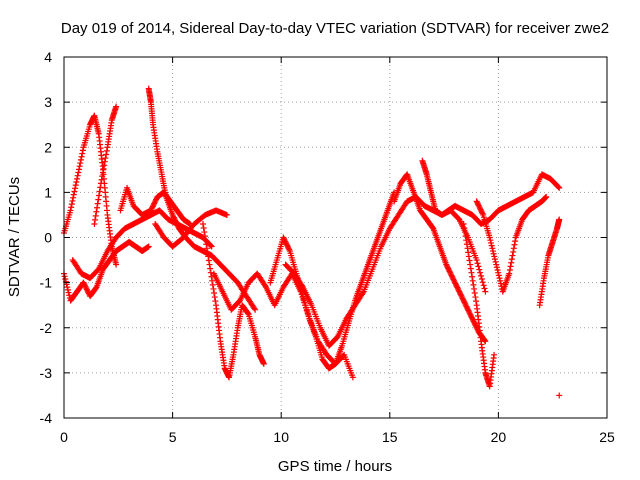 Image resolution: width=640 pixels, height=480 pixels. I want to click on y-tick-label: 3, so click(48, 102).